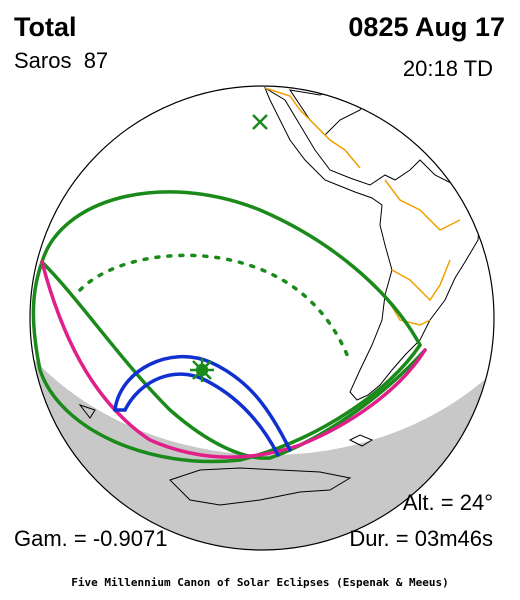  Describe the element at coordinates (260, 122) in the screenshot. I see `subsolar-marker` at that location.